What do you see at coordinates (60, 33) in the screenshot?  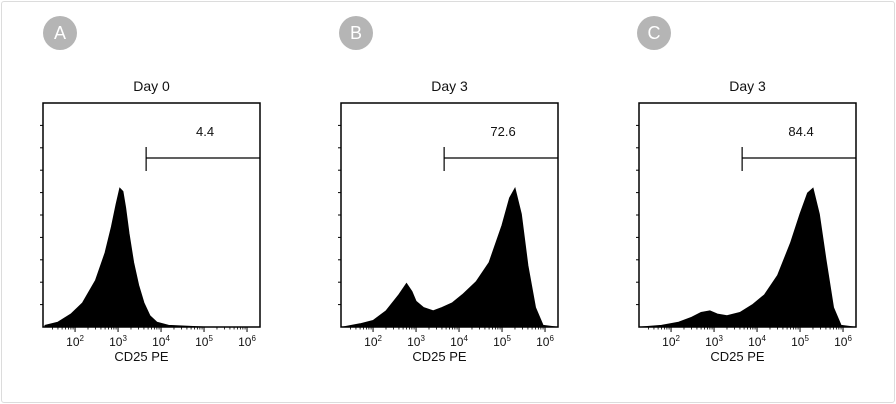 I see `panel-label-badge: A` at bounding box center [60, 33].